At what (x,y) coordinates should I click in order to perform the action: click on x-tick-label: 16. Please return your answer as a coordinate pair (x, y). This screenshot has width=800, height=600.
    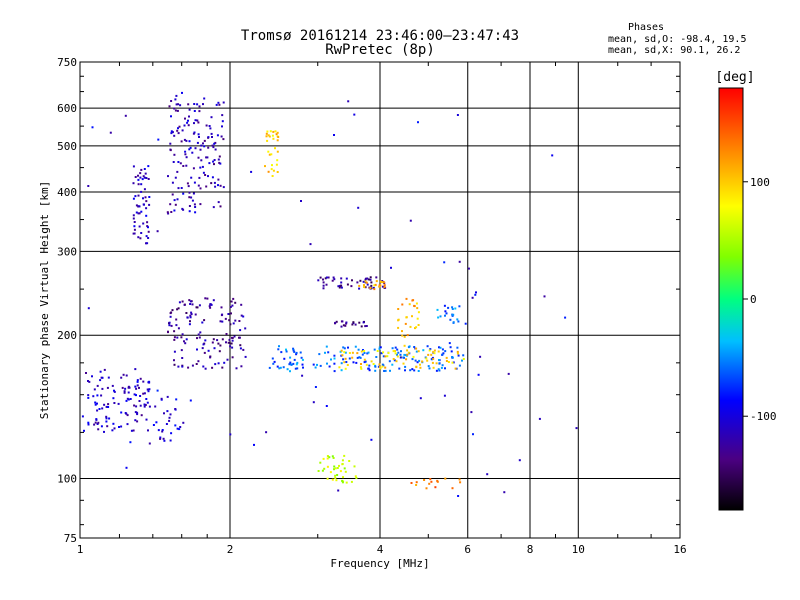
    Looking at the image, I should click on (679, 549).